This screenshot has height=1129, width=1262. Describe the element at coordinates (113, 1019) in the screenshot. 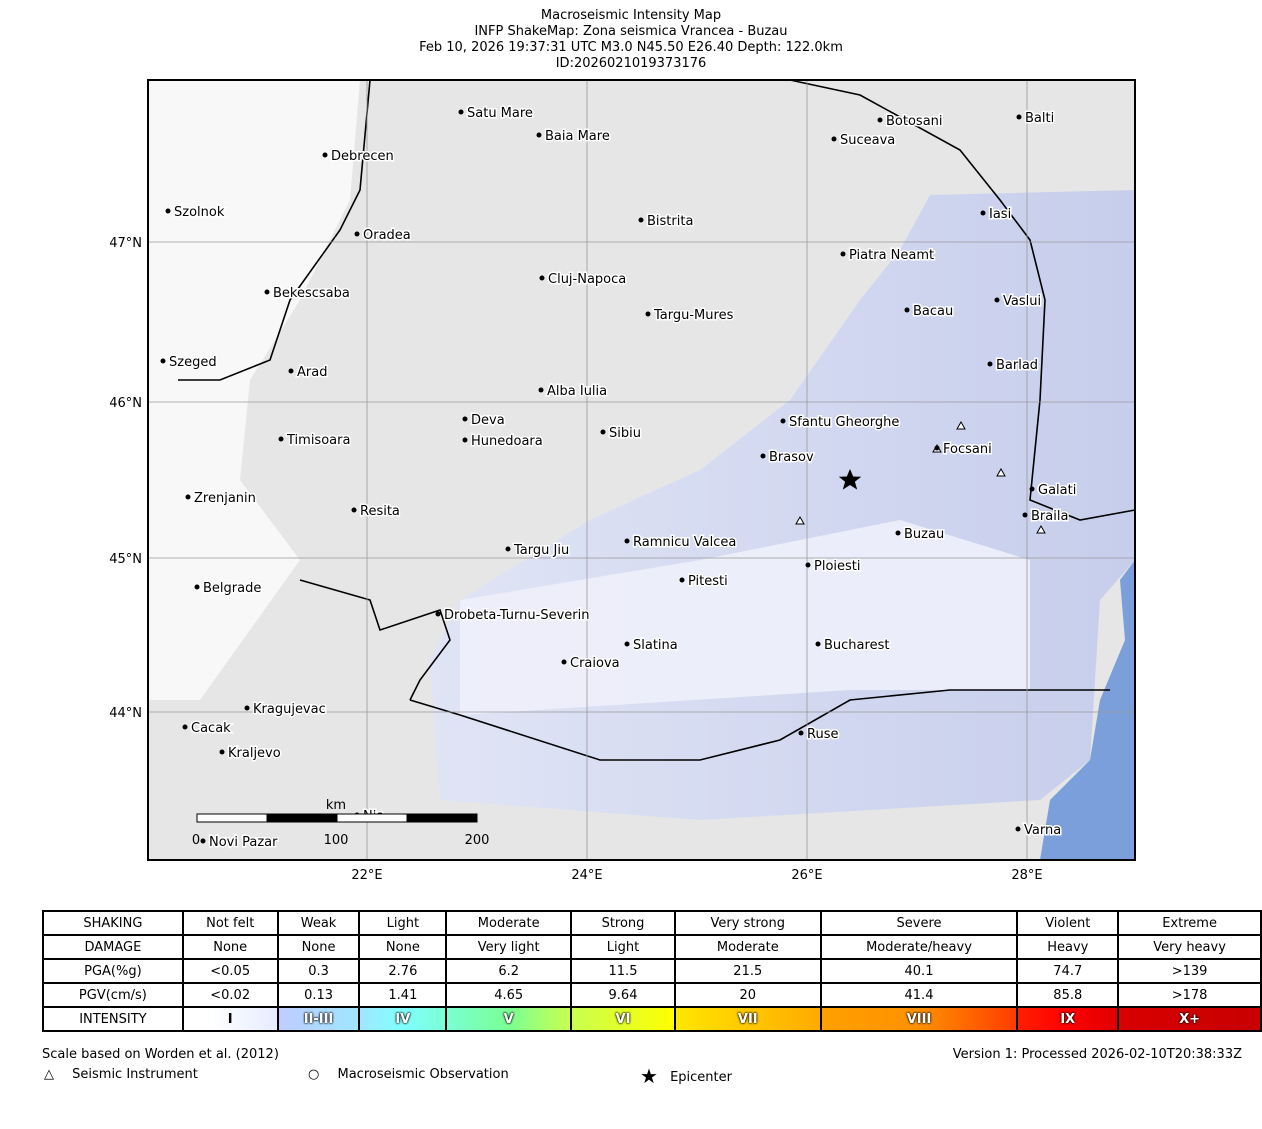

I see `table-cell: INTENSITY` at that location.